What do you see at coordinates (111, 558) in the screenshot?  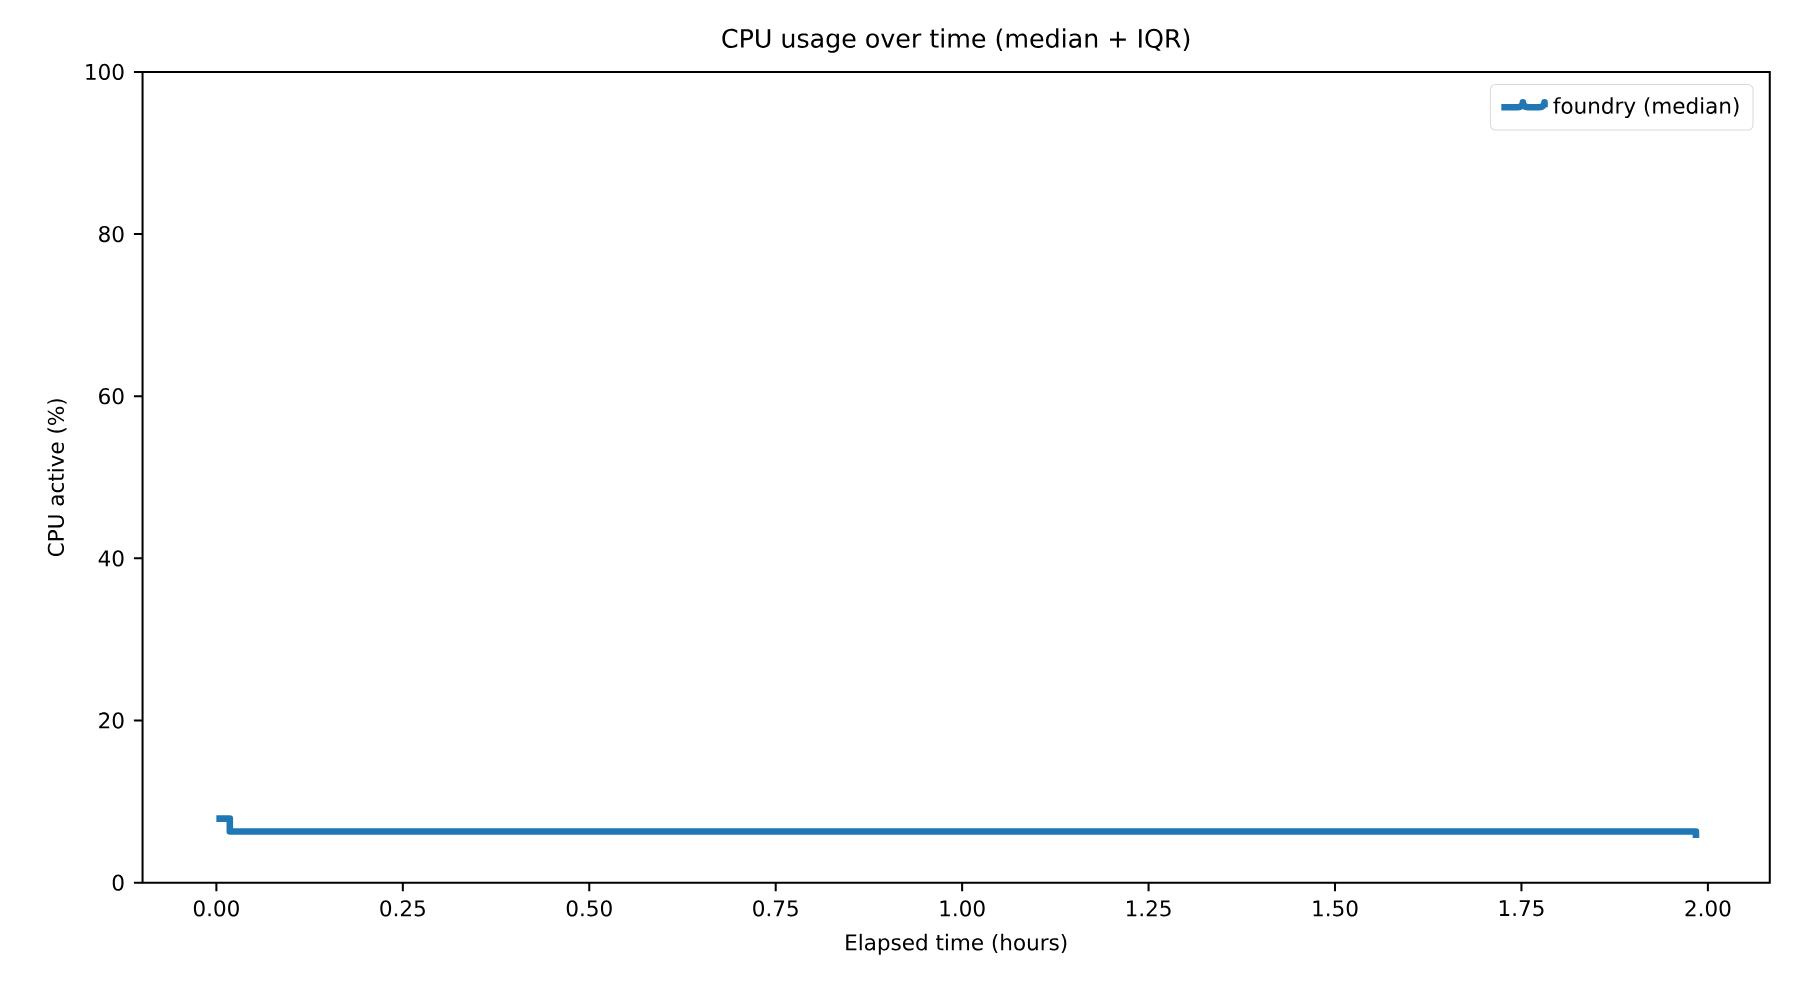 I see `y-tick-label: 40` at bounding box center [111, 558].